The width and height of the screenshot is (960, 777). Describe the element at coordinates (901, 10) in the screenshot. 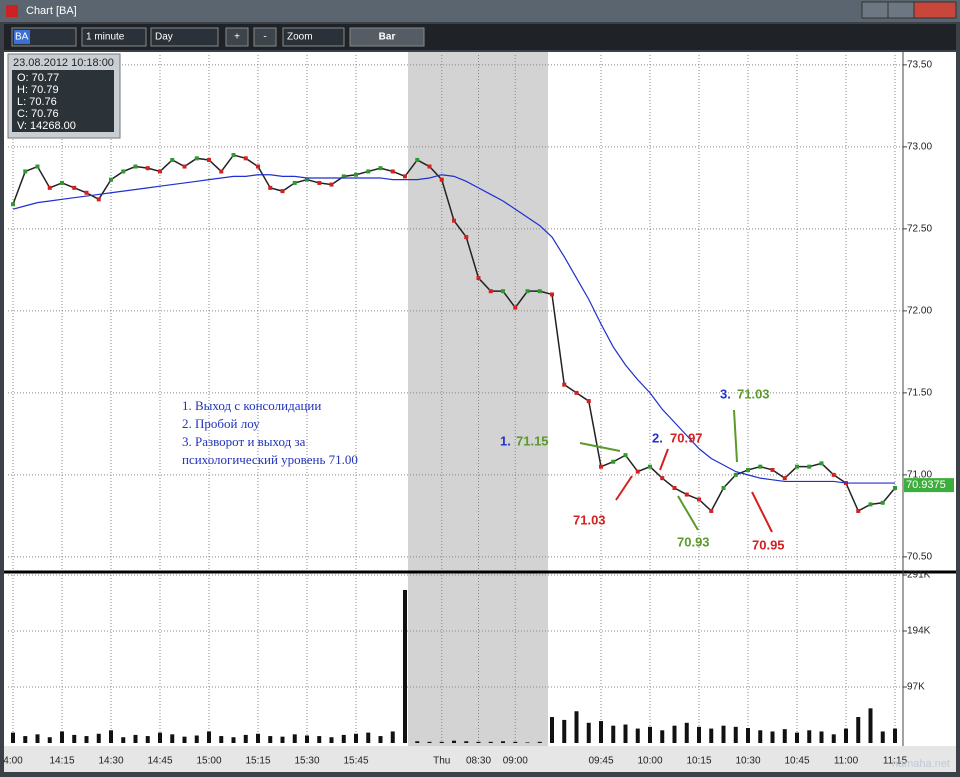

I see `maximize-button` at that location.